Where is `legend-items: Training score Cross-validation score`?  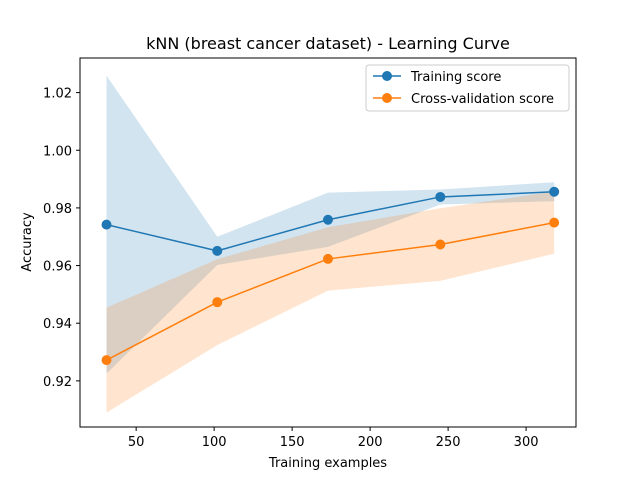 legend-items: Training score Cross-validation score is located at coordinates (463, 88).